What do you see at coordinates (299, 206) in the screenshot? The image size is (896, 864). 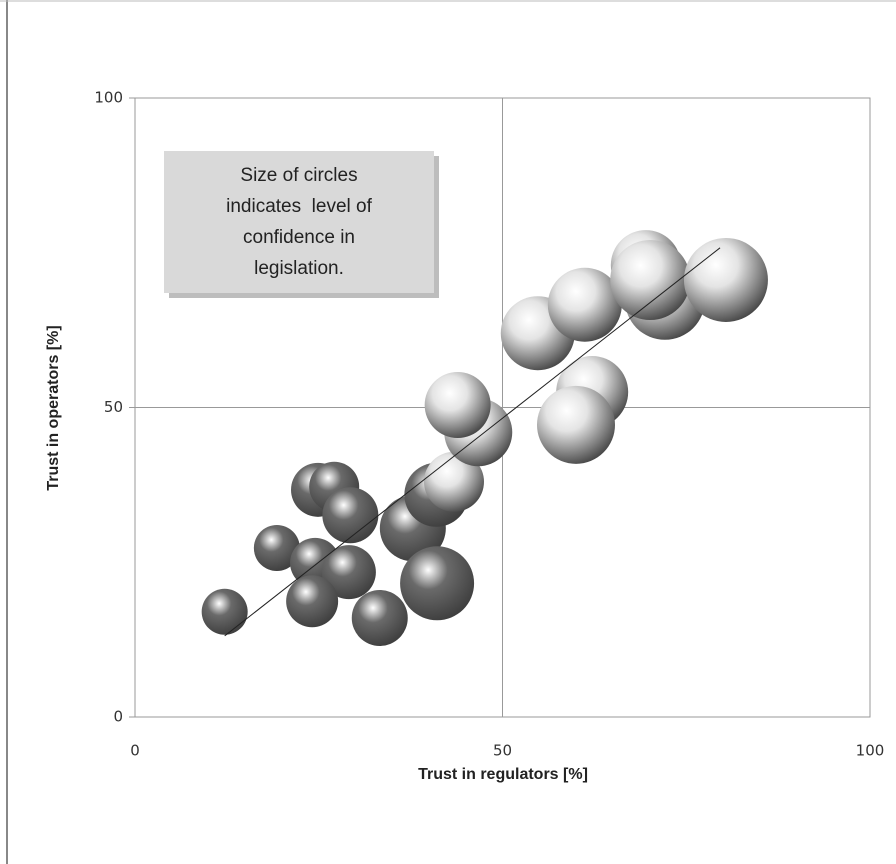 I see `annotation-text: indicates level of` at bounding box center [299, 206].